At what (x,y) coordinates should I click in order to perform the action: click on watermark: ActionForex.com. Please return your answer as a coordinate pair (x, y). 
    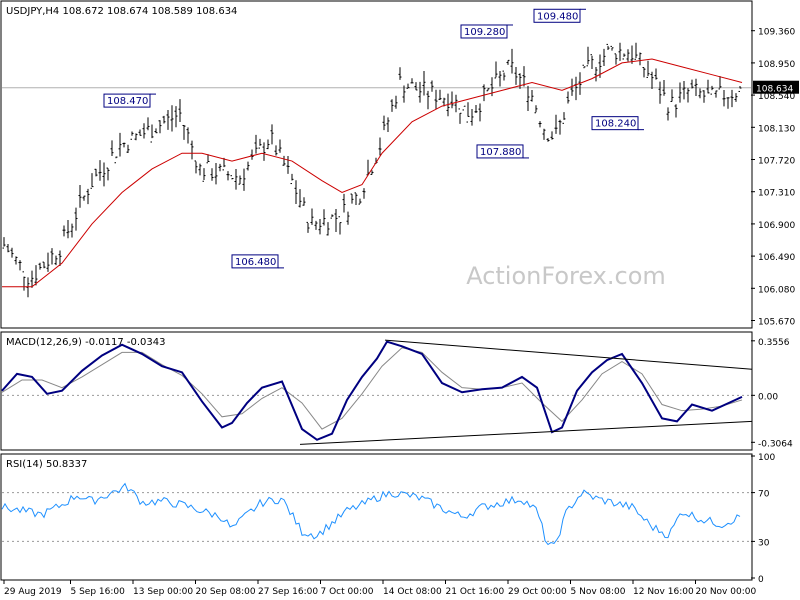
    Looking at the image, I should click on (566, 276).